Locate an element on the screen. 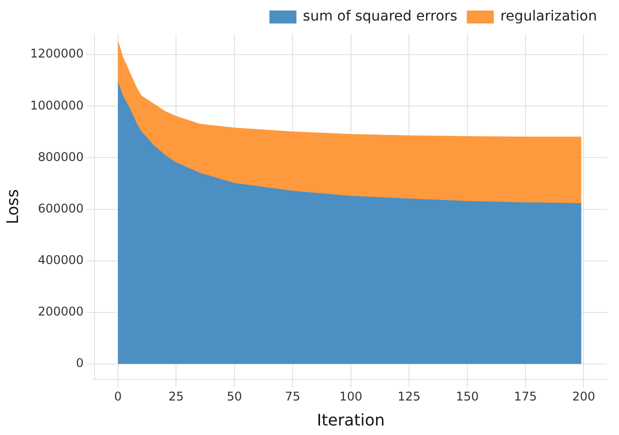 This screenshot has width=619, height=435. x-tick-label: 0 is located at coordinates (118, 397).